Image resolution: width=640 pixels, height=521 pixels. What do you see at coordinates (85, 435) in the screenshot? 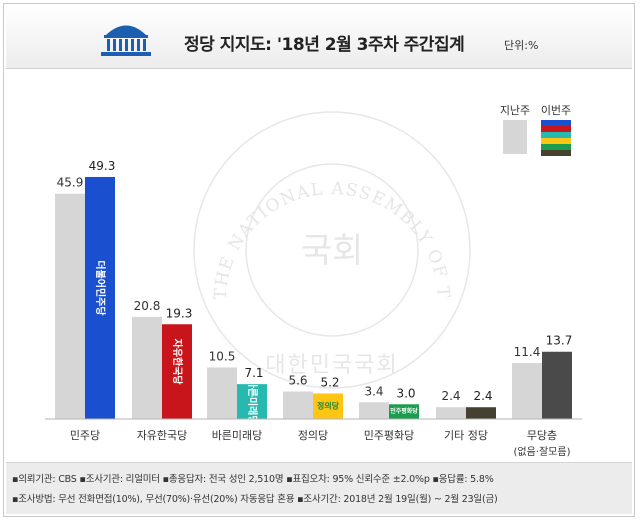
I see `category-label-0: 민주당` at bounding box center [85, 435].